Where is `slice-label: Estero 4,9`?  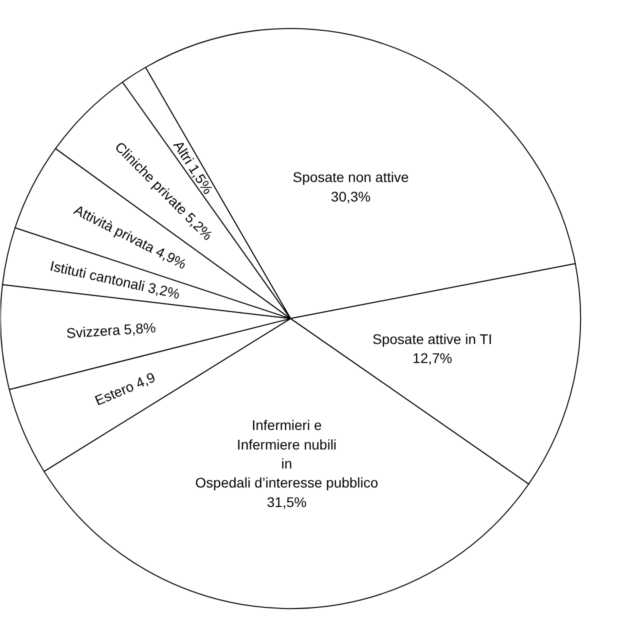
slice-label: Estero 4,9 is located at coordinates (125, 388).